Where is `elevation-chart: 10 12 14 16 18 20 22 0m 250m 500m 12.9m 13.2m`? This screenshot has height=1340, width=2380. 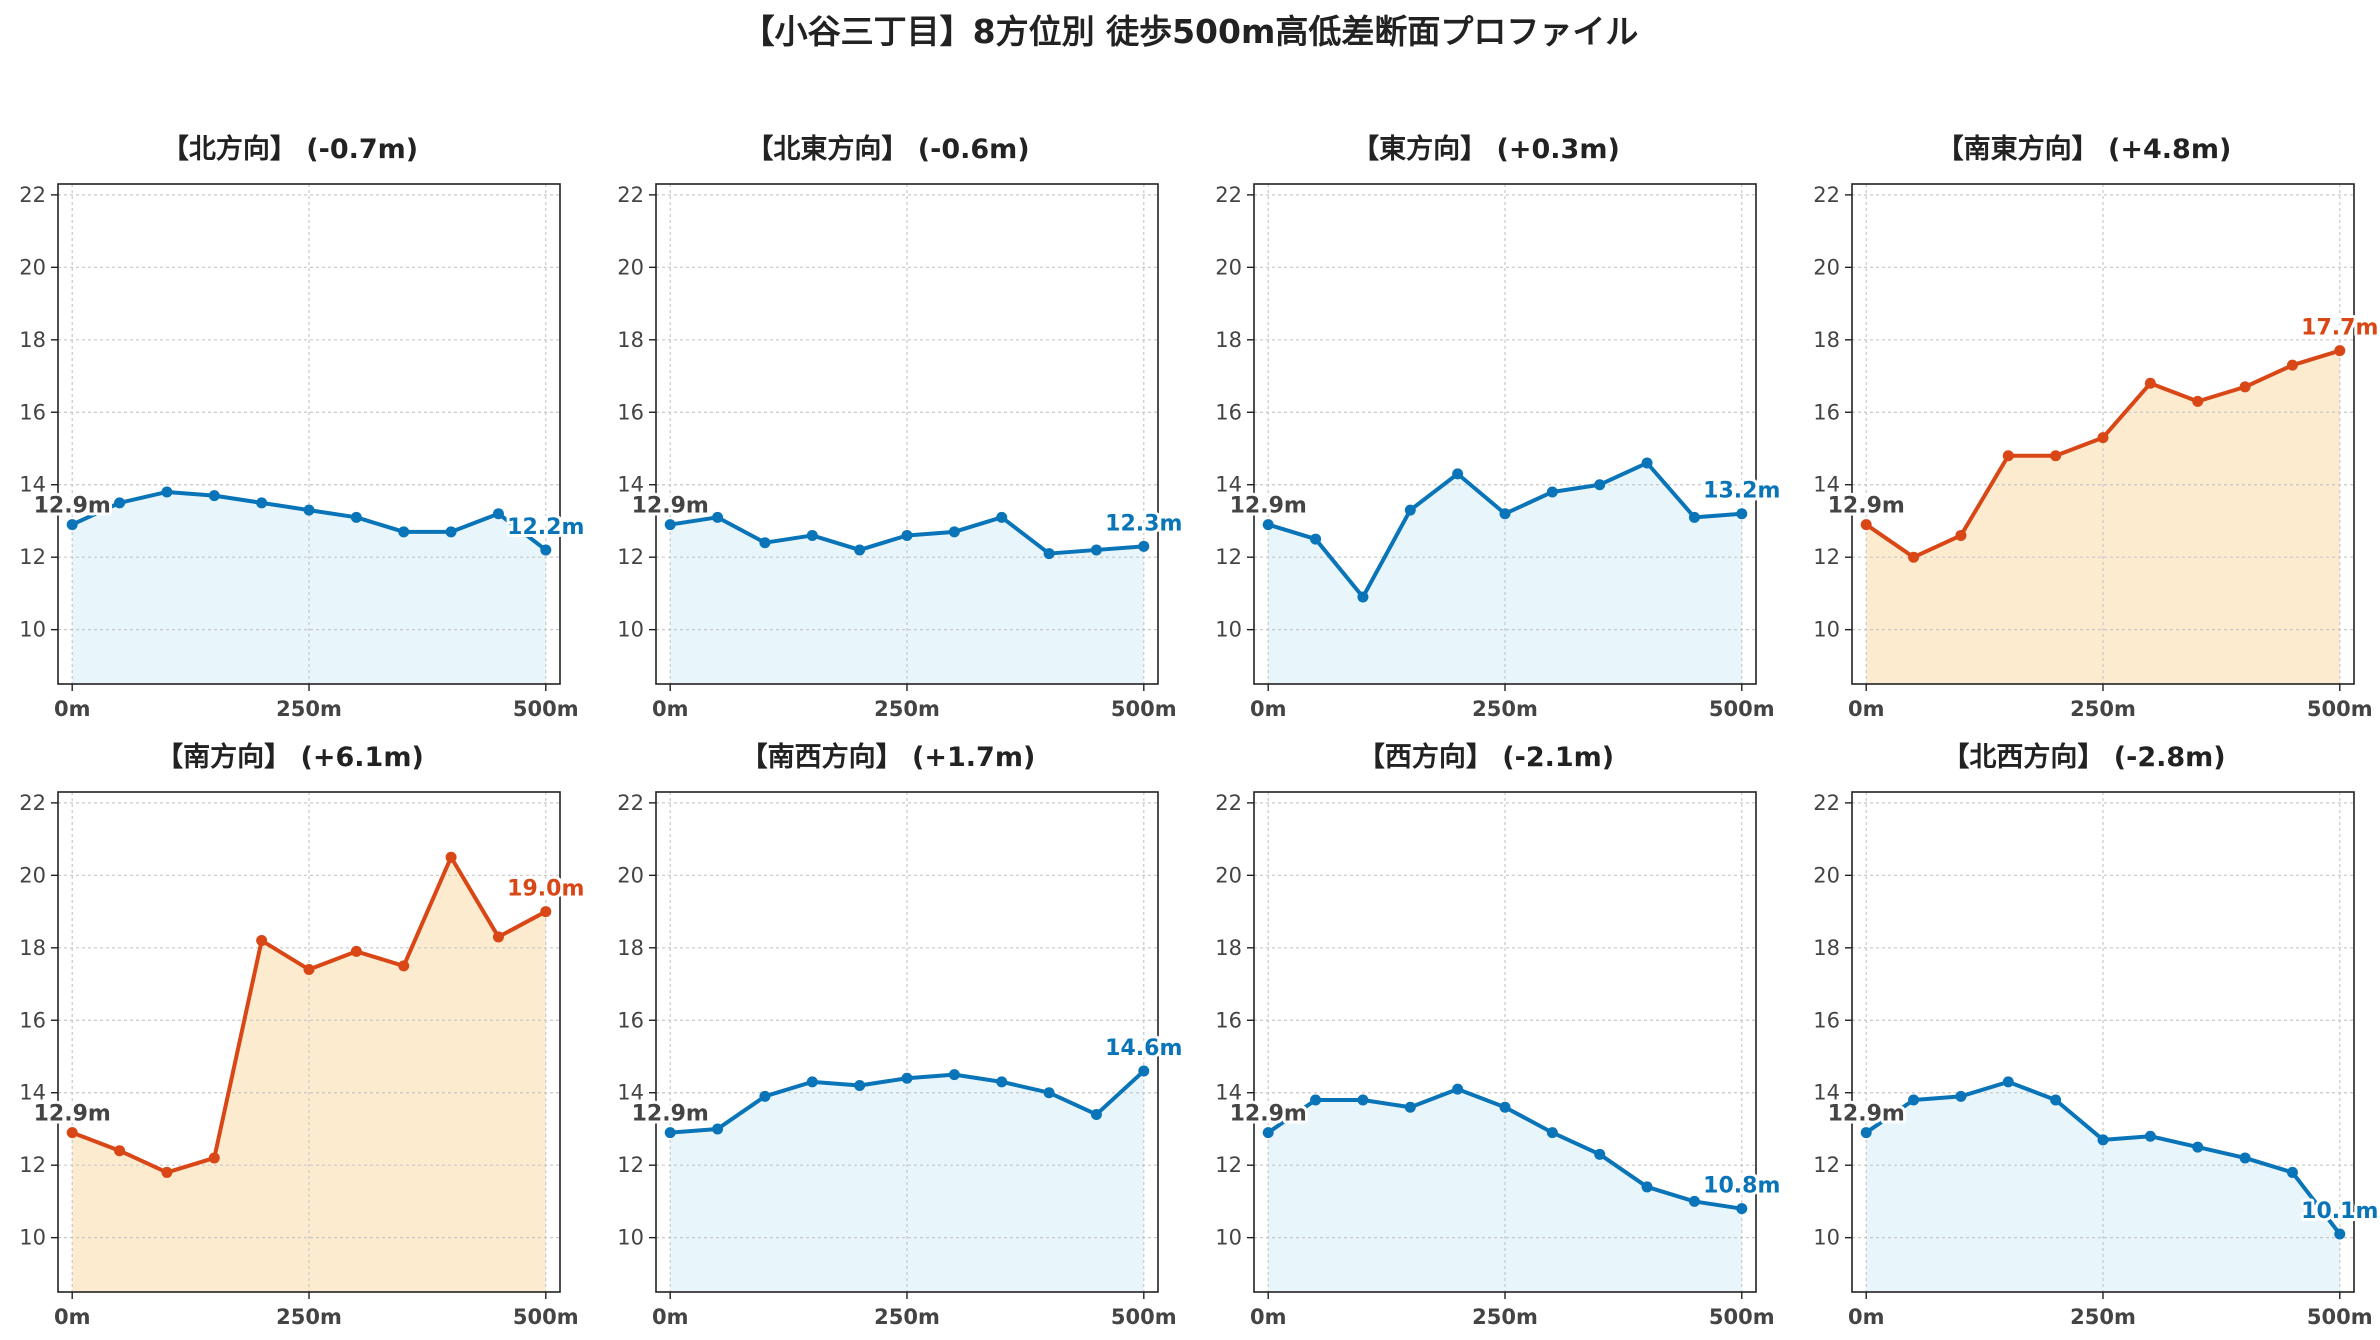
elevation-chart: 10 12 14 16 18 20 22 0m 250m 500m 12.9m 13.2m is located at coordinates (1499, 452).